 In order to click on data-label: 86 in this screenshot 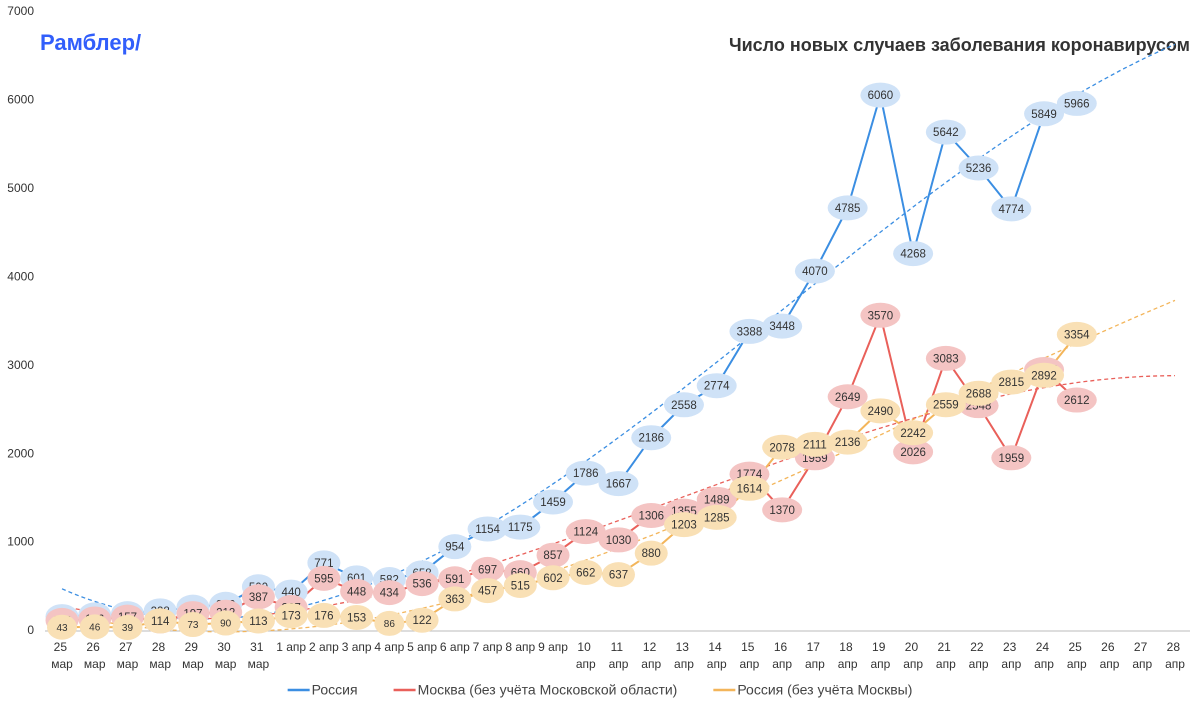, I will do `click(390, 624)`.